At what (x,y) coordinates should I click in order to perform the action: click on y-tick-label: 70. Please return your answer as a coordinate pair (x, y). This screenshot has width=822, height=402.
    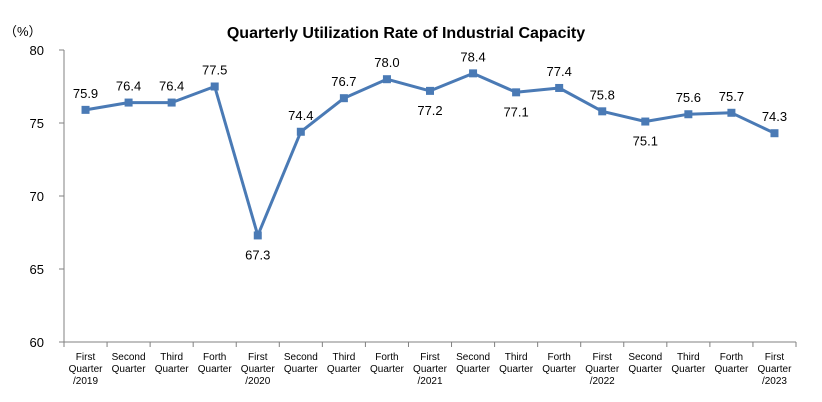
    Looking at the image, I should click on (37, 196).